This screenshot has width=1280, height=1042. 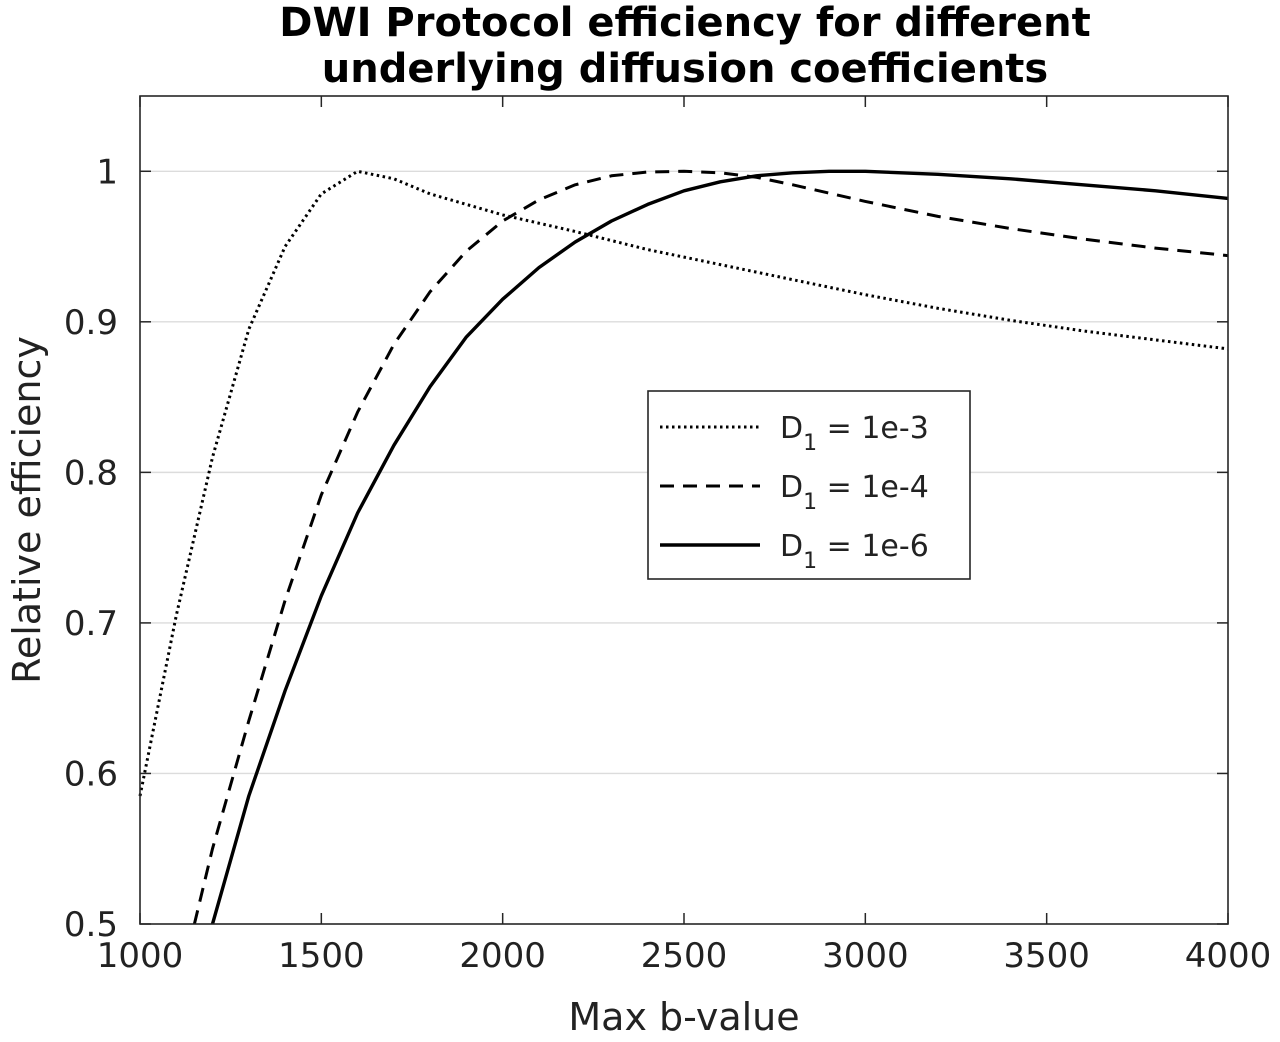 I want to click on x-tick-label: 2000, so click(x=502, y=956).